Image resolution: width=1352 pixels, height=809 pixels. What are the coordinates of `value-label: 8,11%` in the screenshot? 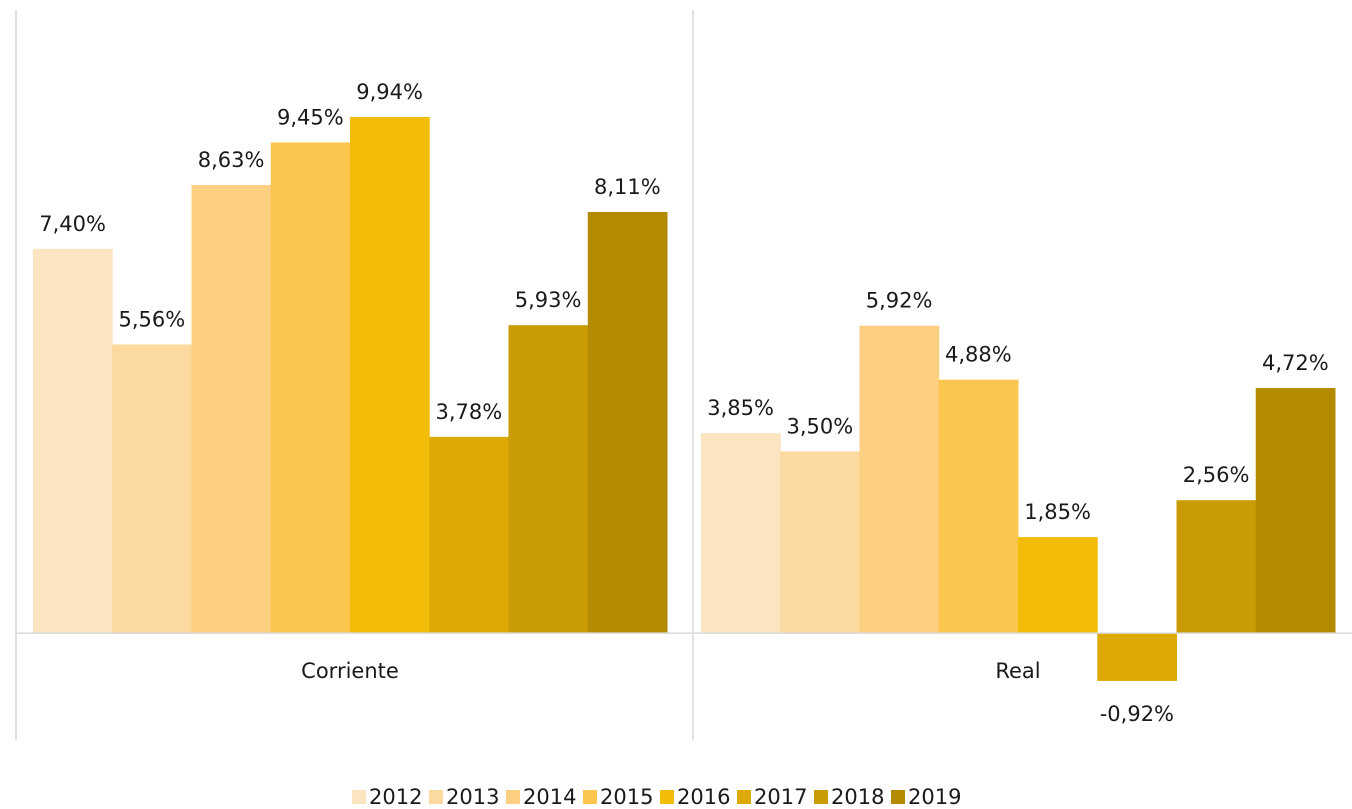 It's located at (627, 187).